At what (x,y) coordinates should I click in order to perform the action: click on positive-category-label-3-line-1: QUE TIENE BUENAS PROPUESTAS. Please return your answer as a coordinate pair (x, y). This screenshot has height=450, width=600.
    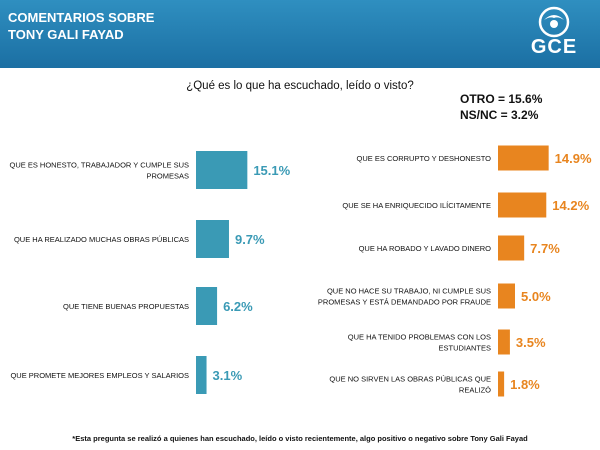
    Looking at the image, I should click on (126, 306).